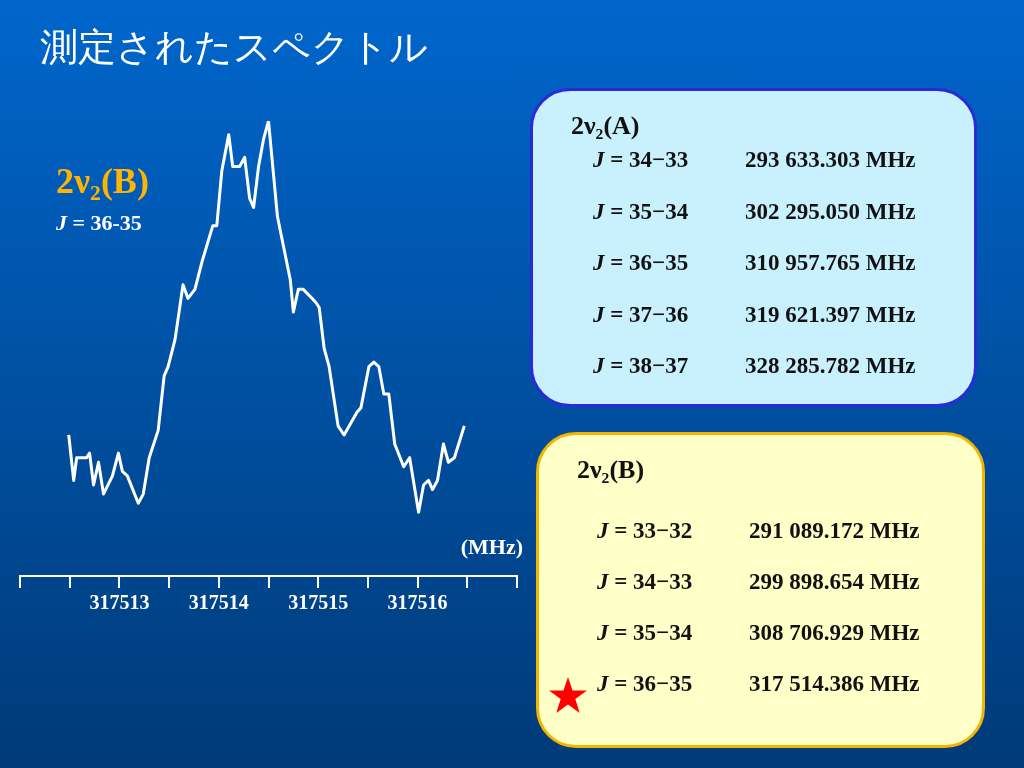 The width and height of the screenshot is (1024, 768). Describe the element at coordinates (834, 633) in the screenshot. I see `text: 308 706.929 MHz` at that location.